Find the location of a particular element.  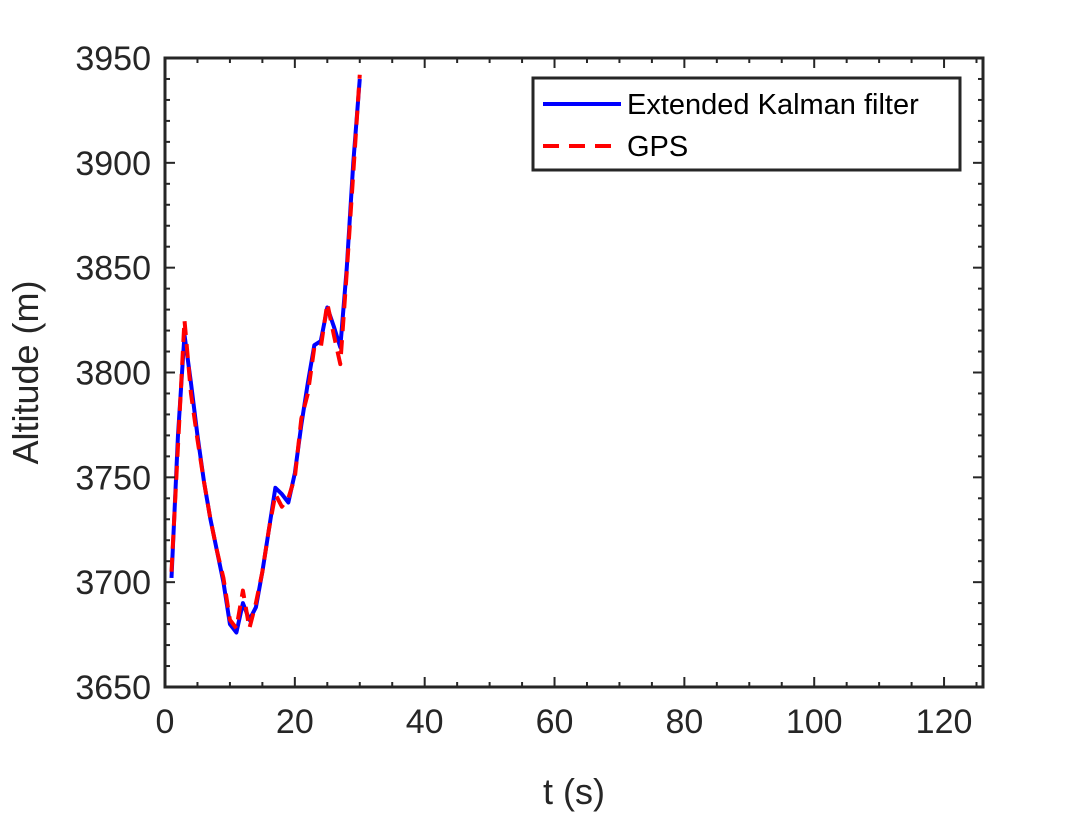

y-tick-label: 3800 is located at coordinates (113, 374).